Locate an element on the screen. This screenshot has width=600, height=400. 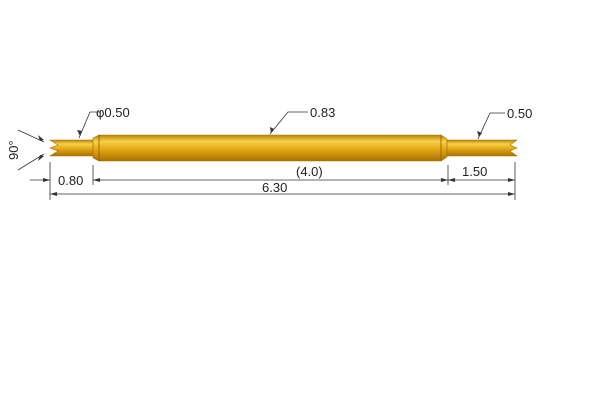
label-tip-diameter-right: 0.50 is located at coordinates (519, 113).